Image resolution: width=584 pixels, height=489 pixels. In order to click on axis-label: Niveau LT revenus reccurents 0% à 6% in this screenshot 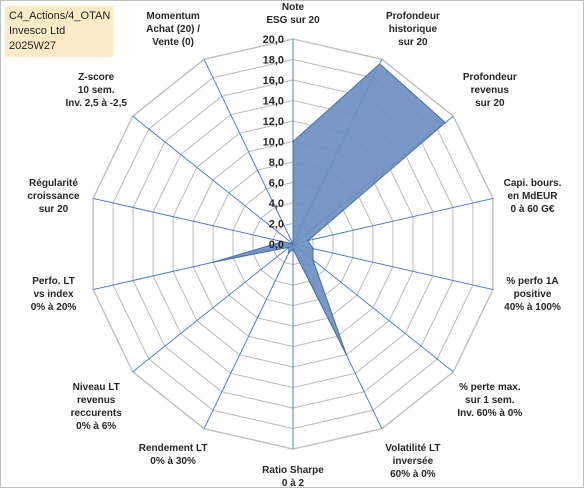, I will do `click(97, 407)`.